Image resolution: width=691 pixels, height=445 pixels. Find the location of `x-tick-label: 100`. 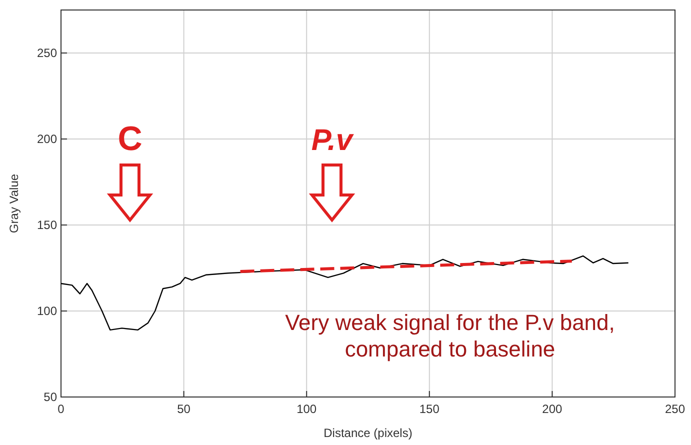

x-tick-label: 100 is located at coordinates (306, 409).